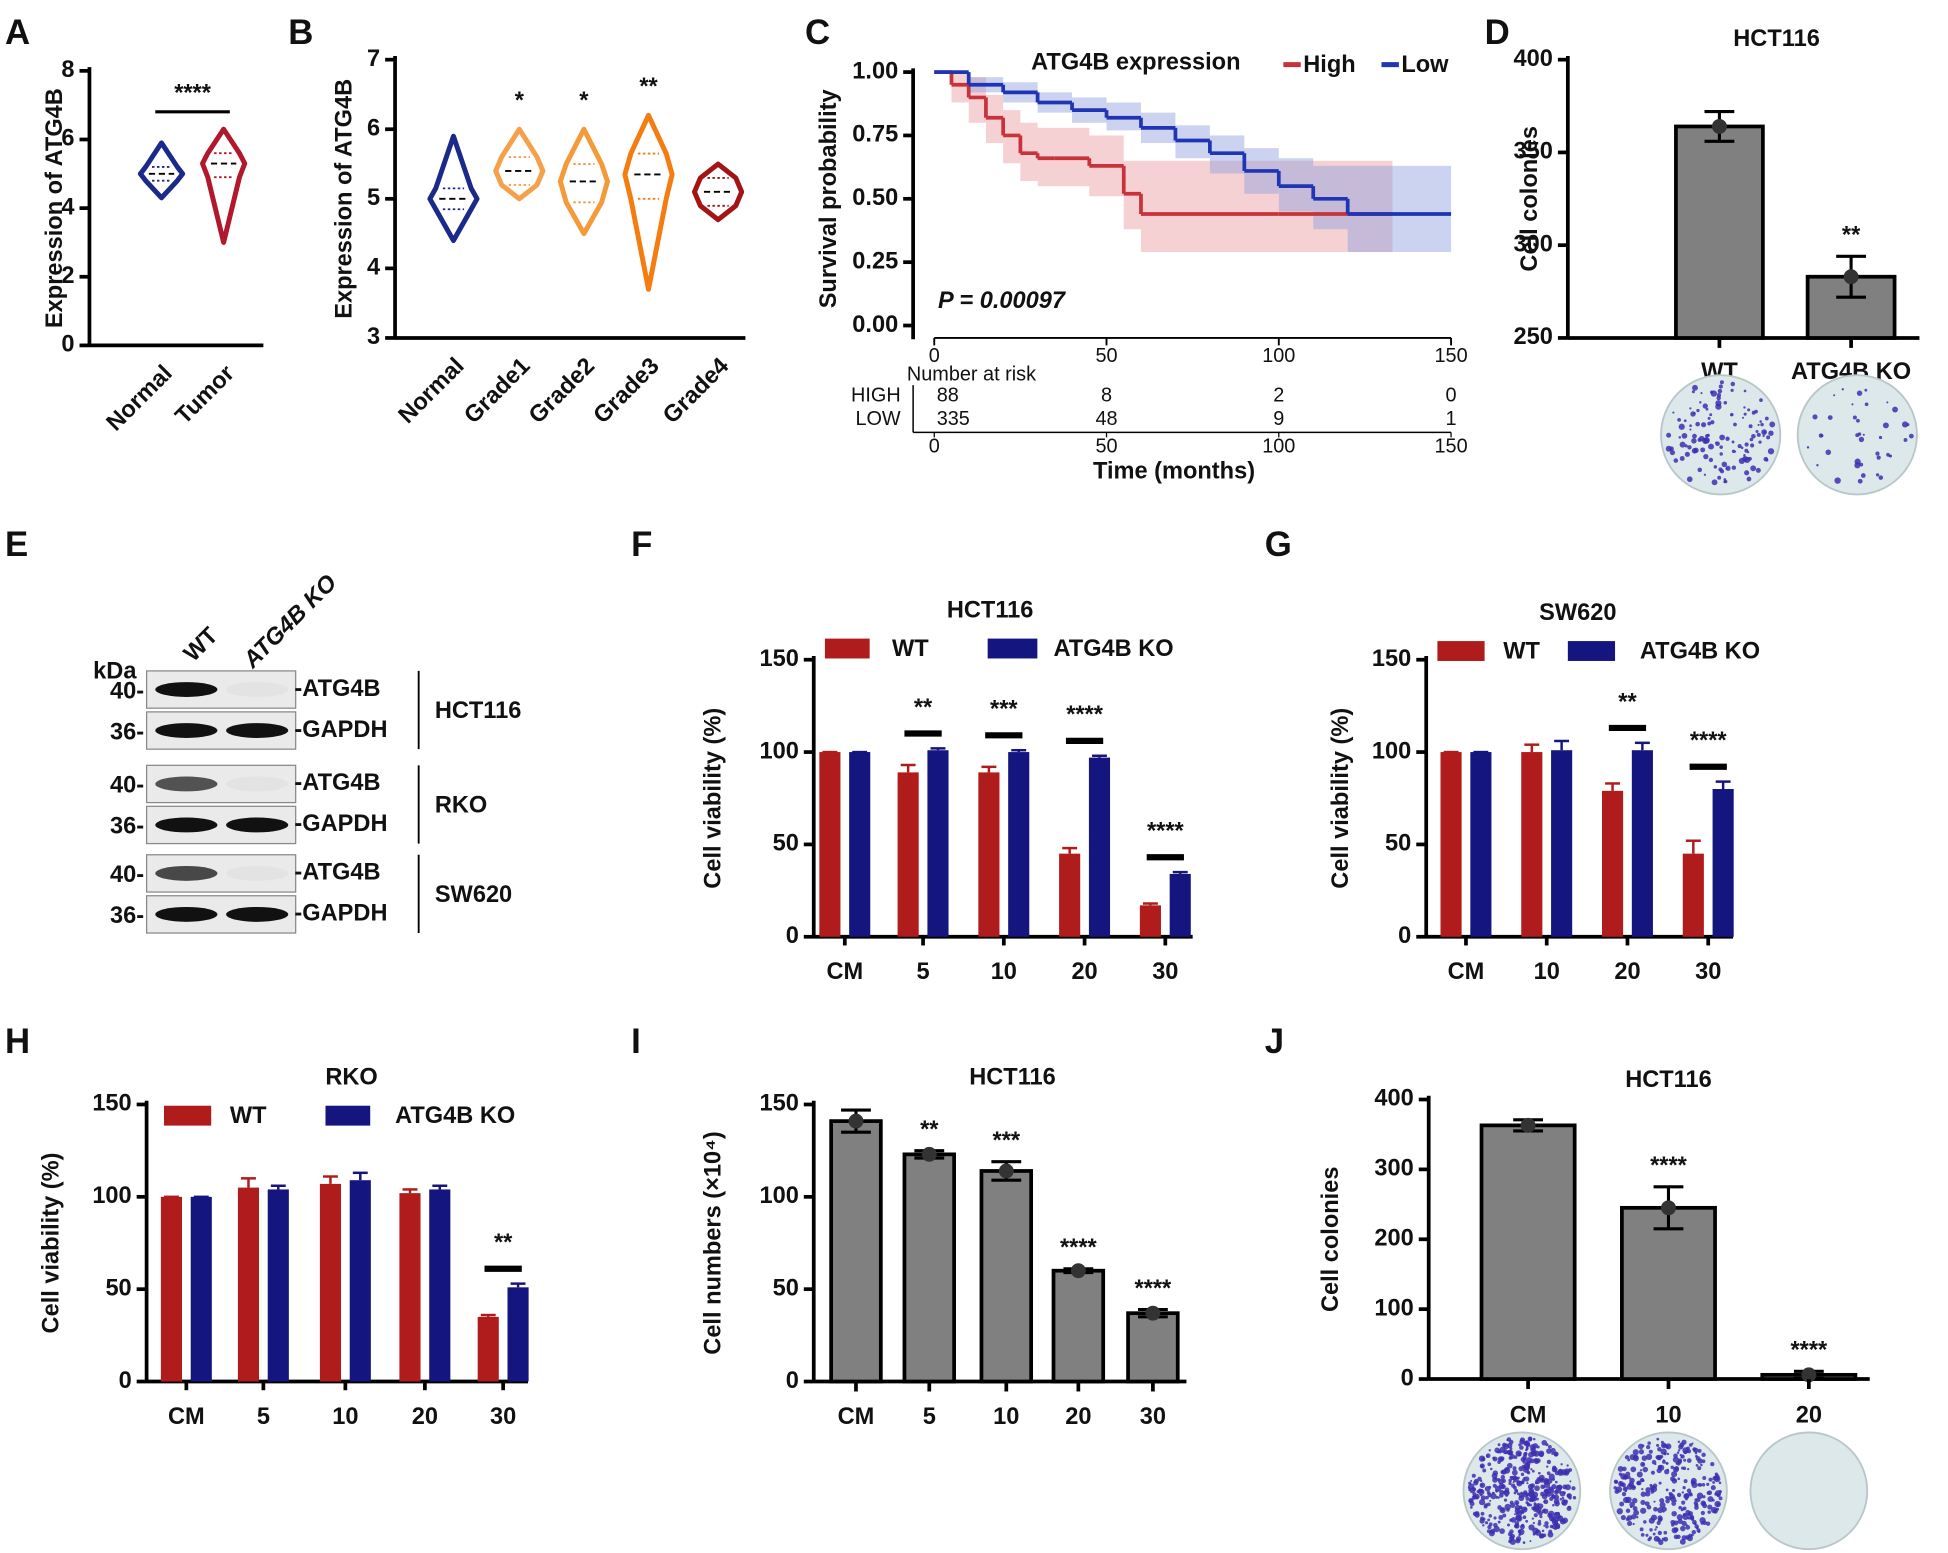 The width and height of the screenshot is (1948, 1553). Describe the element at coordinates (1451, 419) in the screenshot. I see `risk-count: 1` at that location.